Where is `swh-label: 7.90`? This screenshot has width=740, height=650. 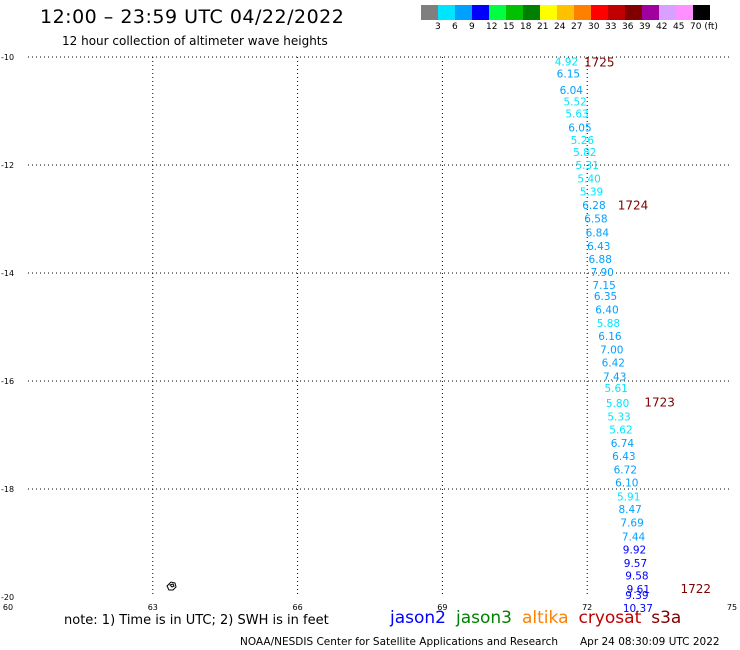
swh-label: 7.90 is located at coordinates (601, 273).